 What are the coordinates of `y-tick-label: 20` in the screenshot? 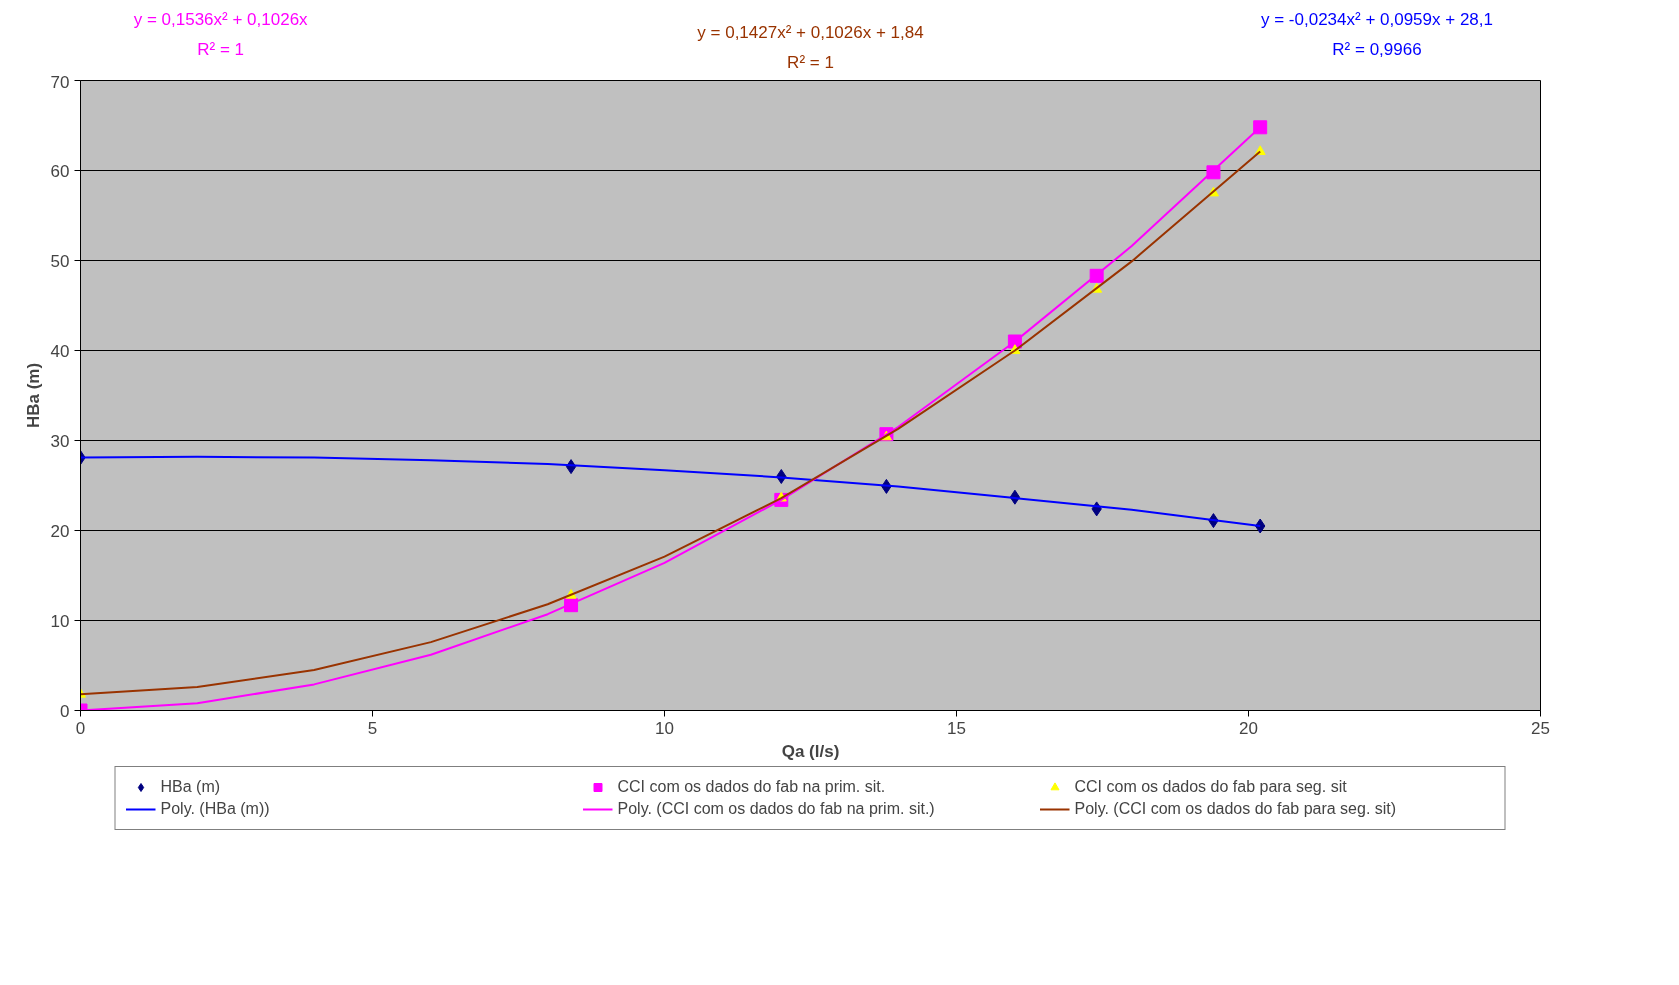 It's located at (60, 531).